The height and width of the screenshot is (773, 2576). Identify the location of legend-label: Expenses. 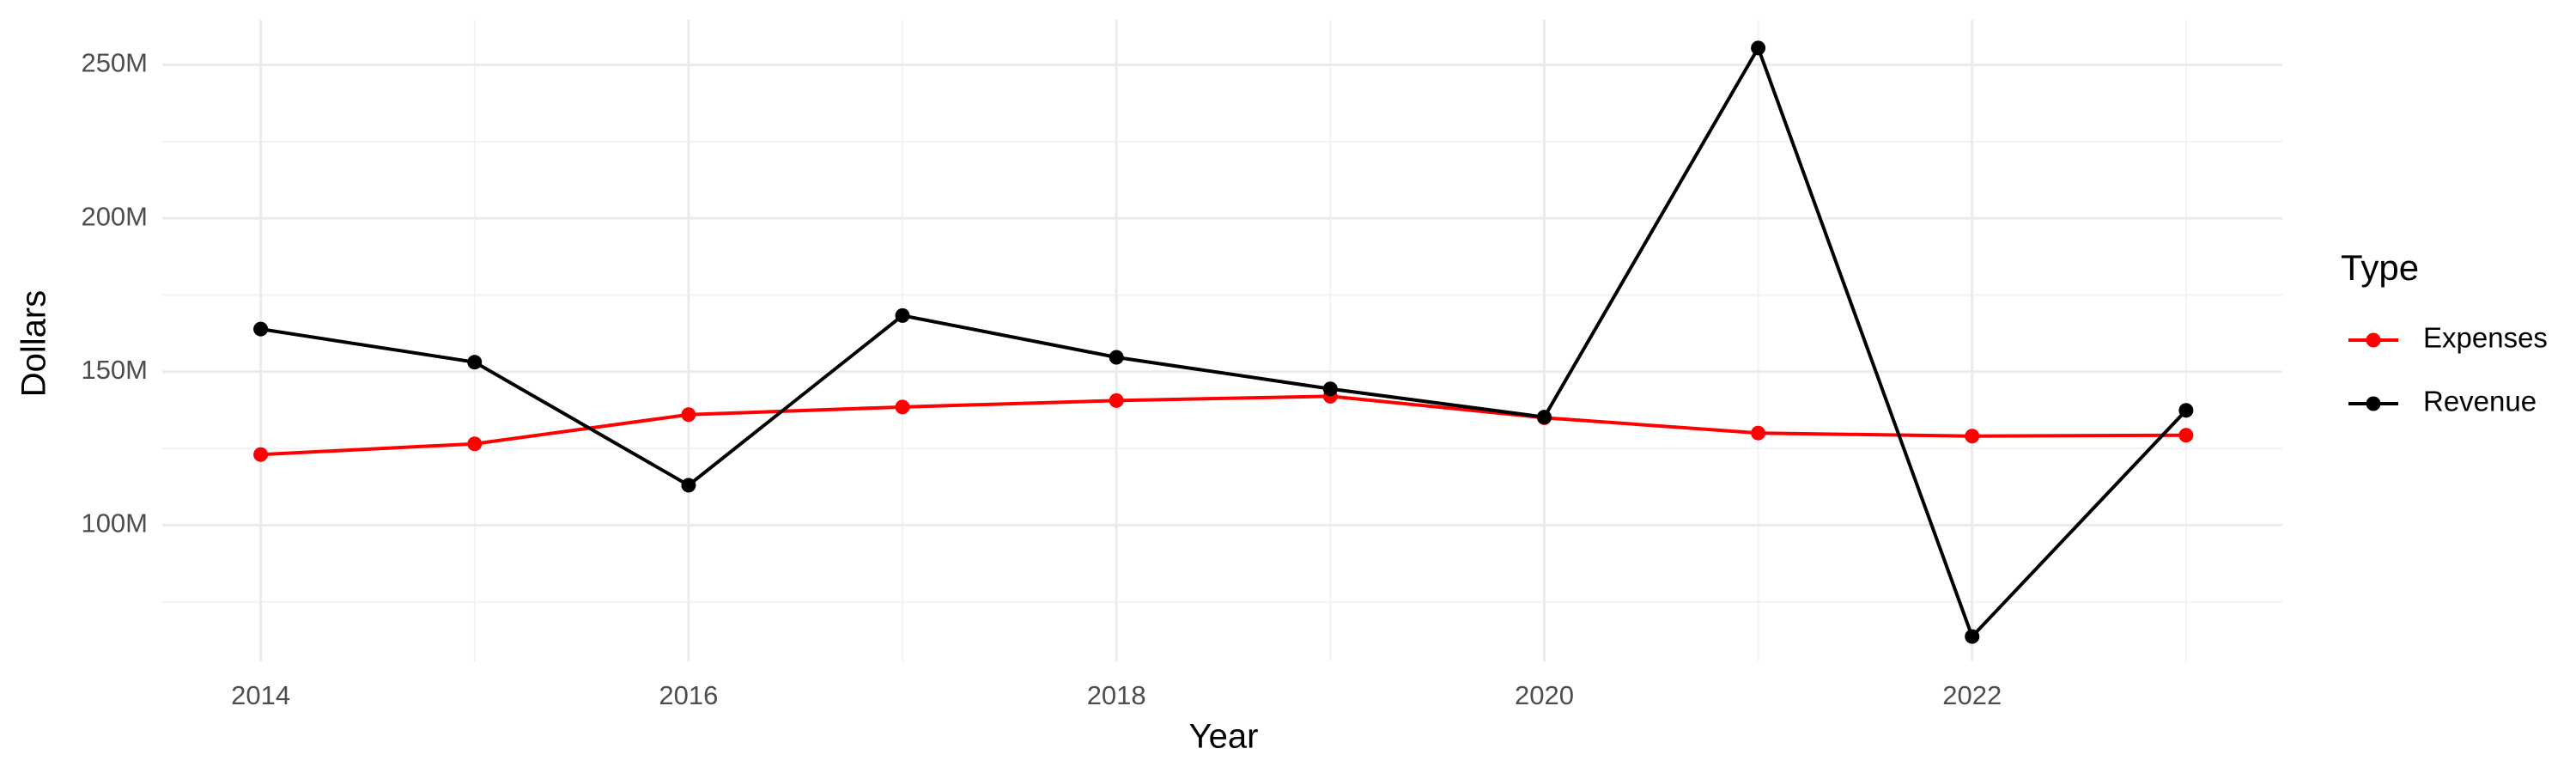
(2485, 338).